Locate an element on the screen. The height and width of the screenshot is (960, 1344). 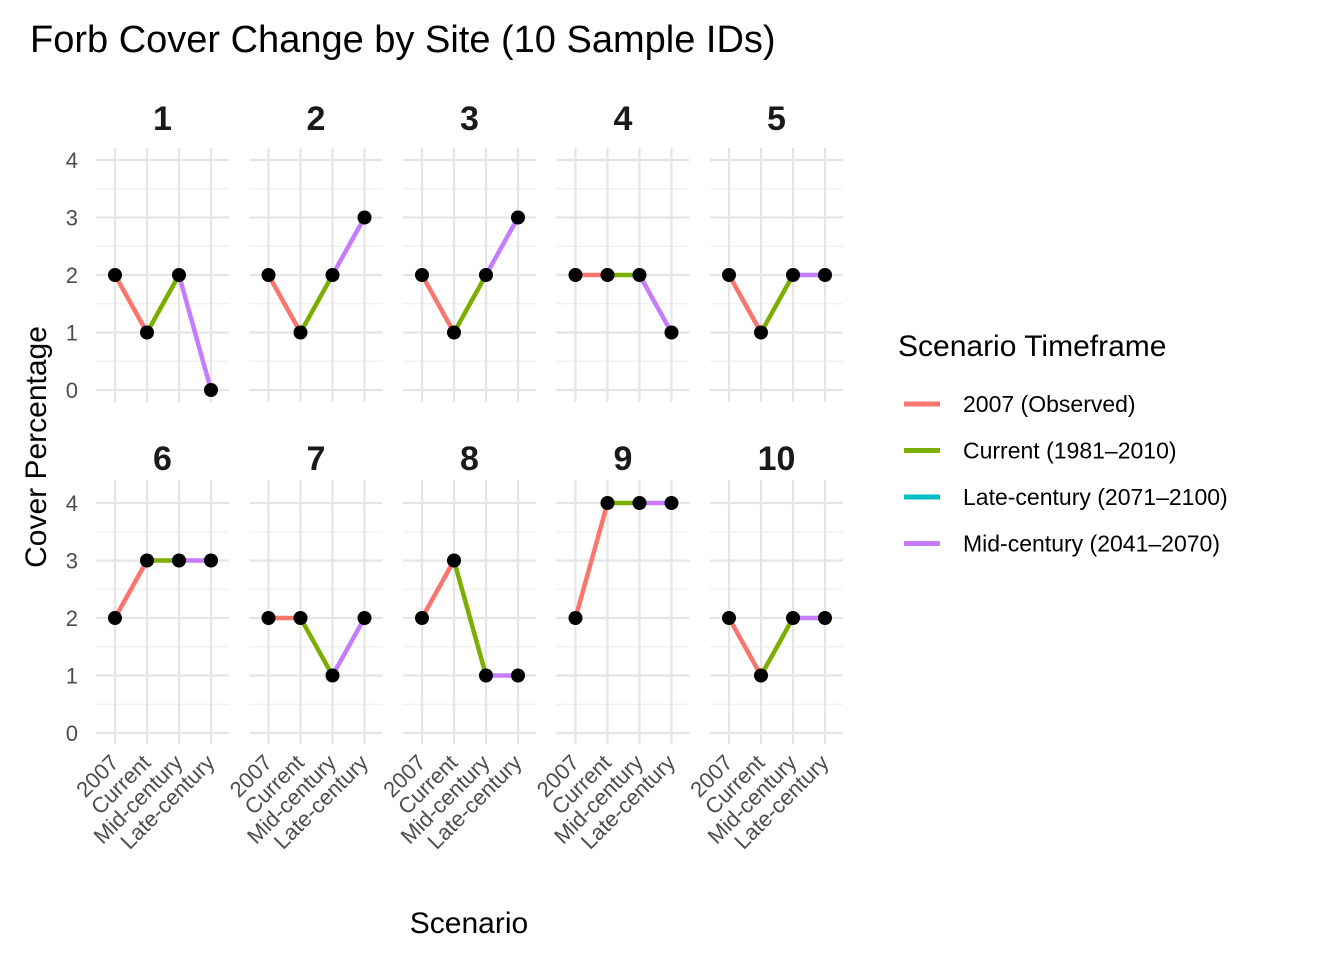
legend-title: Scenario Timeframe is located at coordinates (1032, 346).